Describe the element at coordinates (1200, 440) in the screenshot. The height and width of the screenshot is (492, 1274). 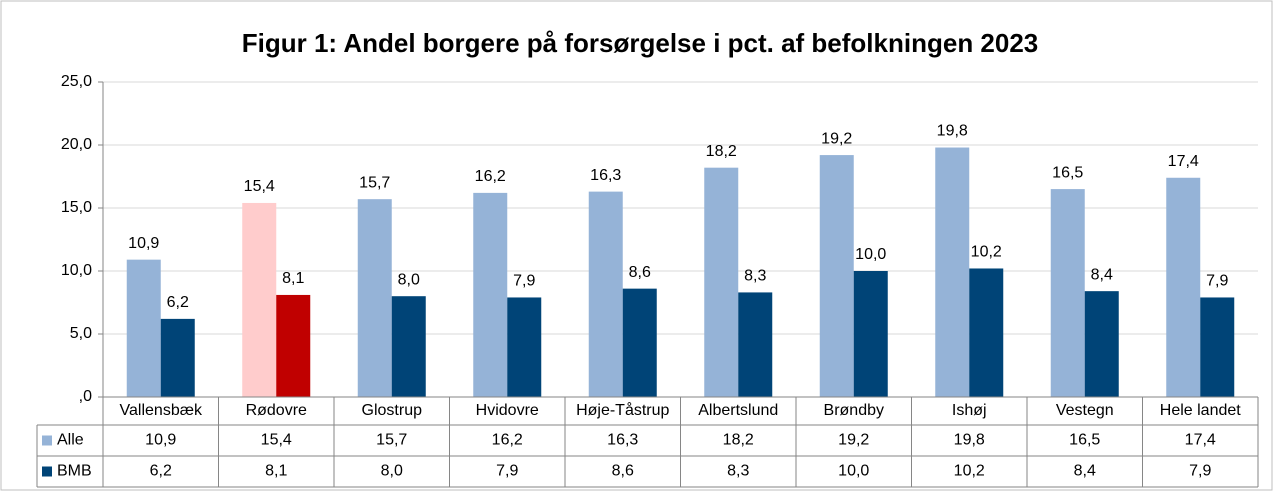
I see `table-cell: 17,4` at that location.